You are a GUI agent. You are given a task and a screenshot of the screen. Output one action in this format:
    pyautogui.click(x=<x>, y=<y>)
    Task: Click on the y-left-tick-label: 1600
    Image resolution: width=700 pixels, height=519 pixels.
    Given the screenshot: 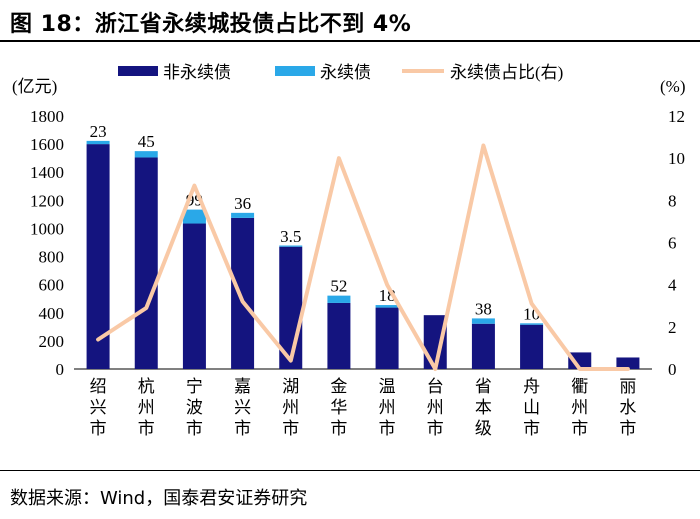 What is the action you would take?
    pyautogui.click(x=47, y=144)
    